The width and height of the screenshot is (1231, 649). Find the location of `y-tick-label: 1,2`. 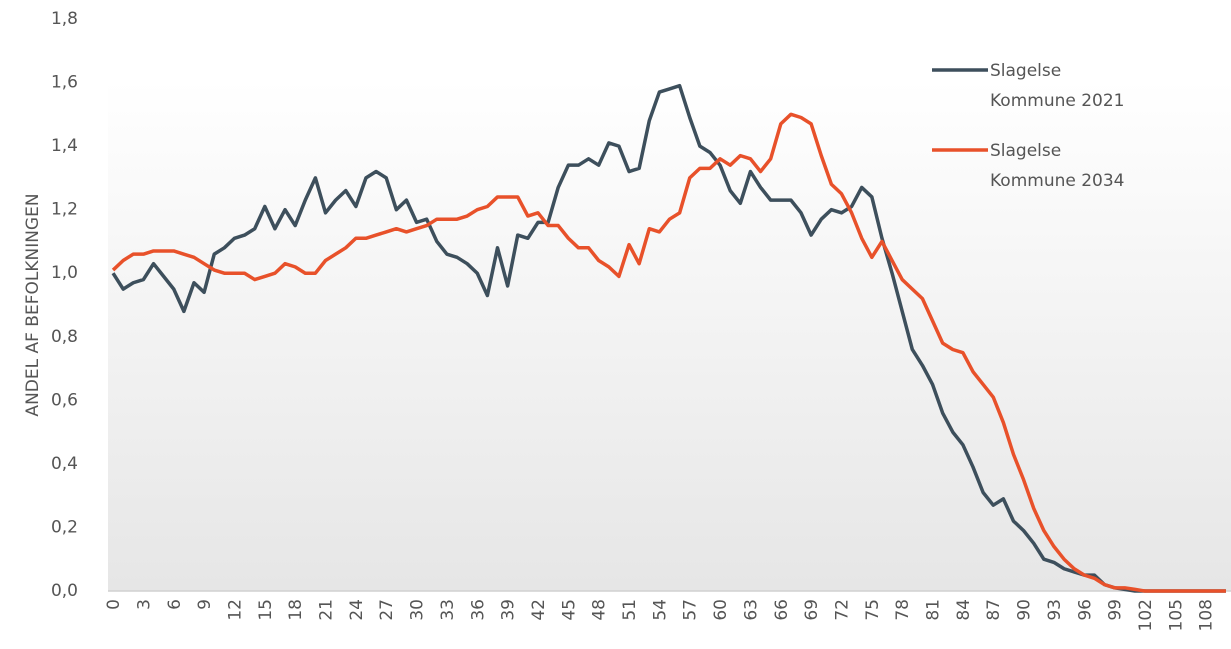

y-tick-label: 1,2 is located at coordinates (64, 210).